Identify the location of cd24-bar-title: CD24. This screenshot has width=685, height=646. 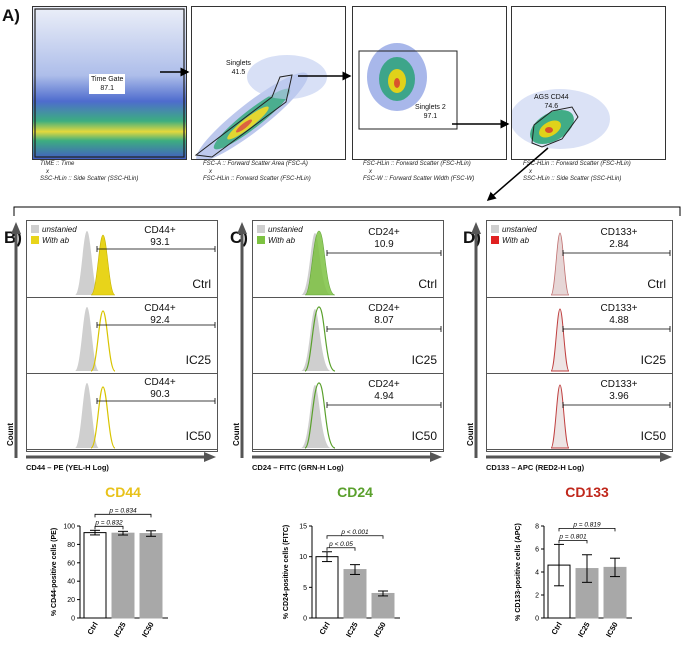
(355, 492).